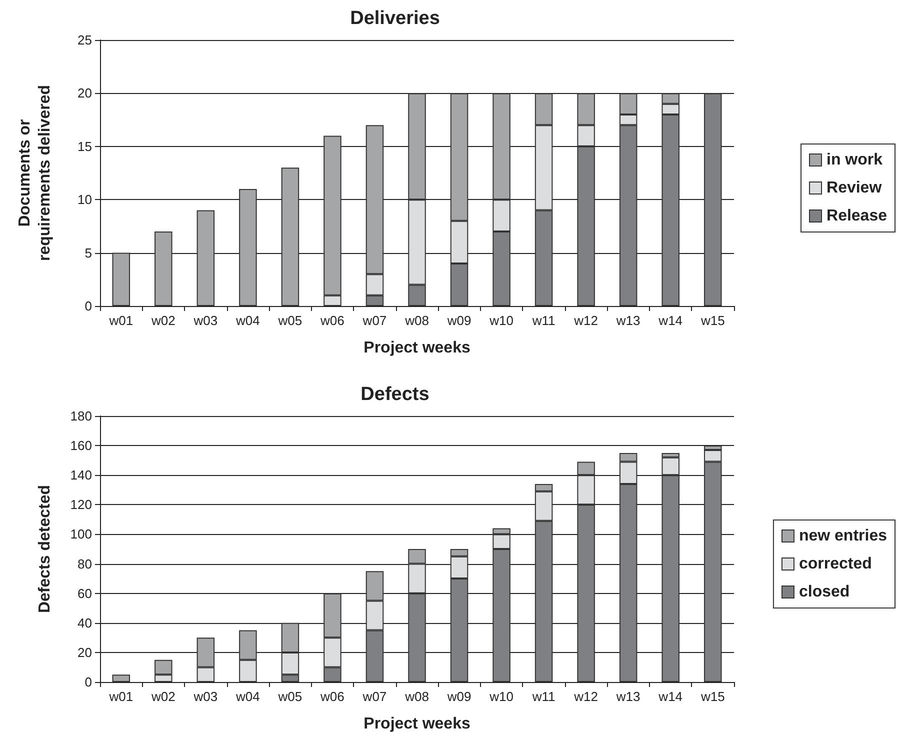 This screenshot has height=752, width=899. Describe the element at coordinates (81, 504) in the screenshot. I see `y-tick-label: 120` at that location.